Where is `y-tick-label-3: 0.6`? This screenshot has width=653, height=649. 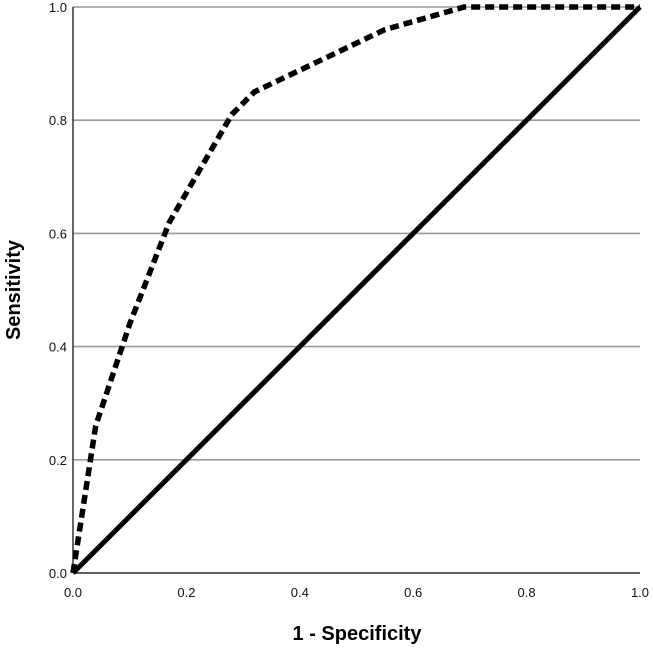 y-tick-label-3: 0.6 is located at coordinates (58, 233).